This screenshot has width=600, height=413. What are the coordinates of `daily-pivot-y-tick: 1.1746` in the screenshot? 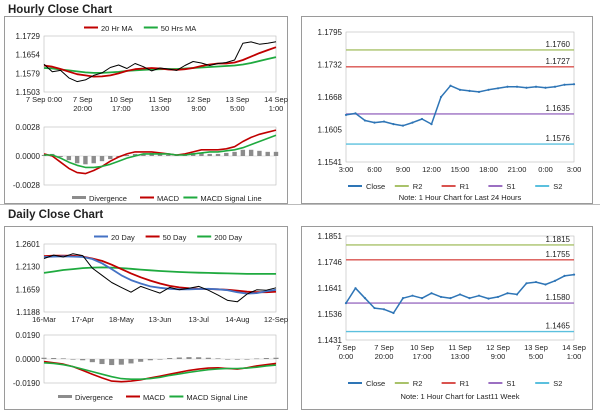 It's located at (330, 262).